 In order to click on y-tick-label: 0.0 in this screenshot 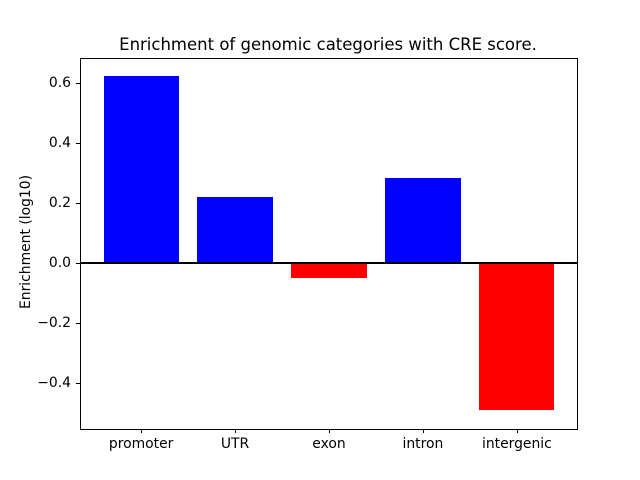, I will do `click(59, 263)`.